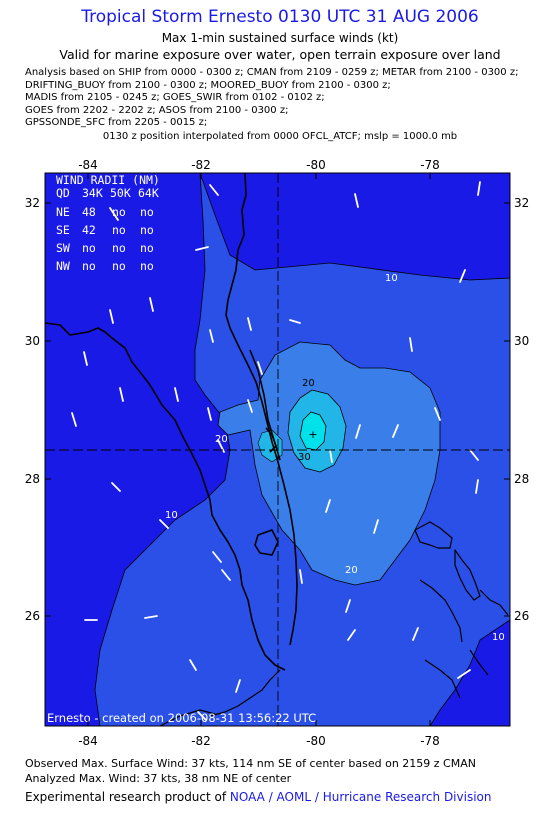 Image resolution: width=560 pixels, height=815 pixels. I want to click on wind-radii-cell: NW, so click(63, 266).